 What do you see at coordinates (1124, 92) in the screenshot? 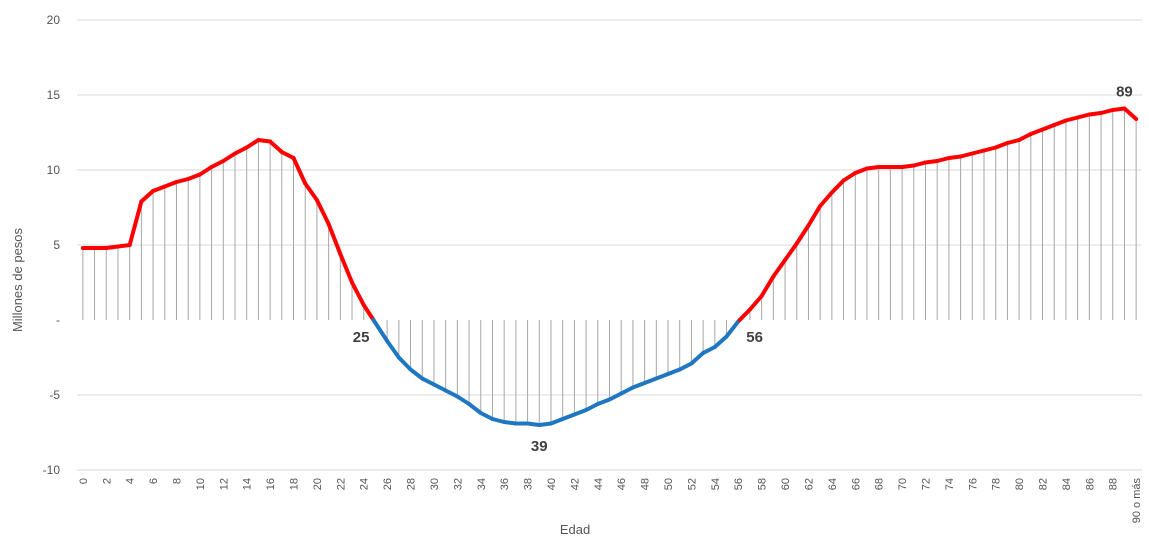
I see `annotation-label: 89` at bounding box center [1124, 92].